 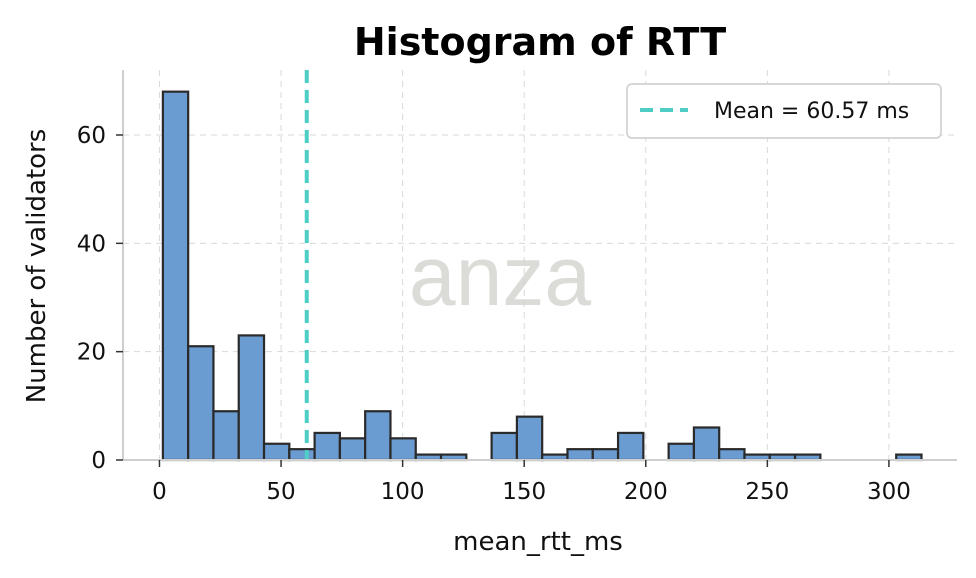 I want to click on x-tick-label: 300, so click(x=889, y=492).